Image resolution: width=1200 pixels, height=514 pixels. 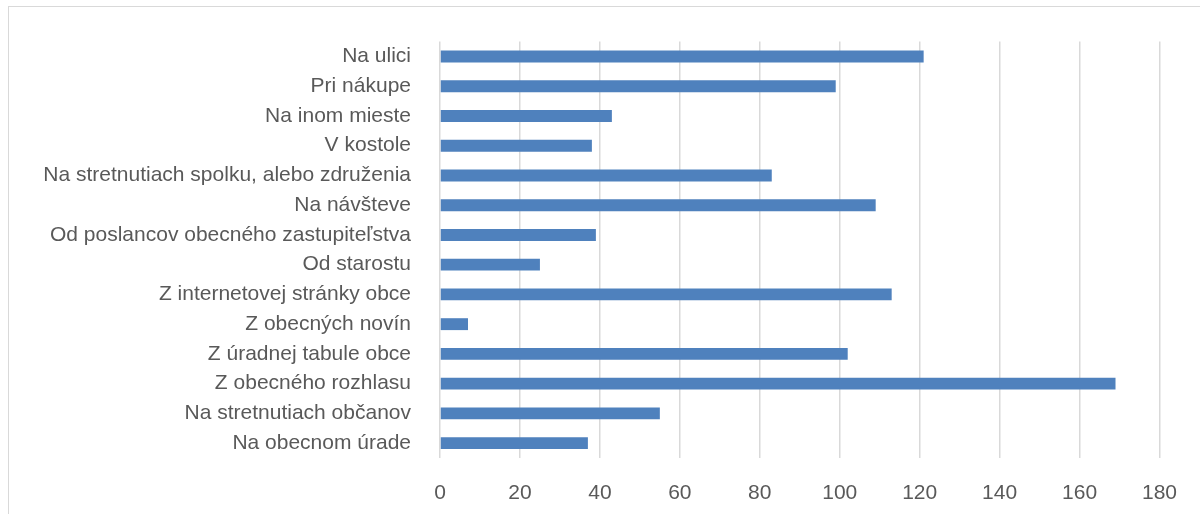 What do you see at coordinates (1159, 492) in the screenshot?
I see `x-tick-label: 180` at bounding box center [1159, 492].